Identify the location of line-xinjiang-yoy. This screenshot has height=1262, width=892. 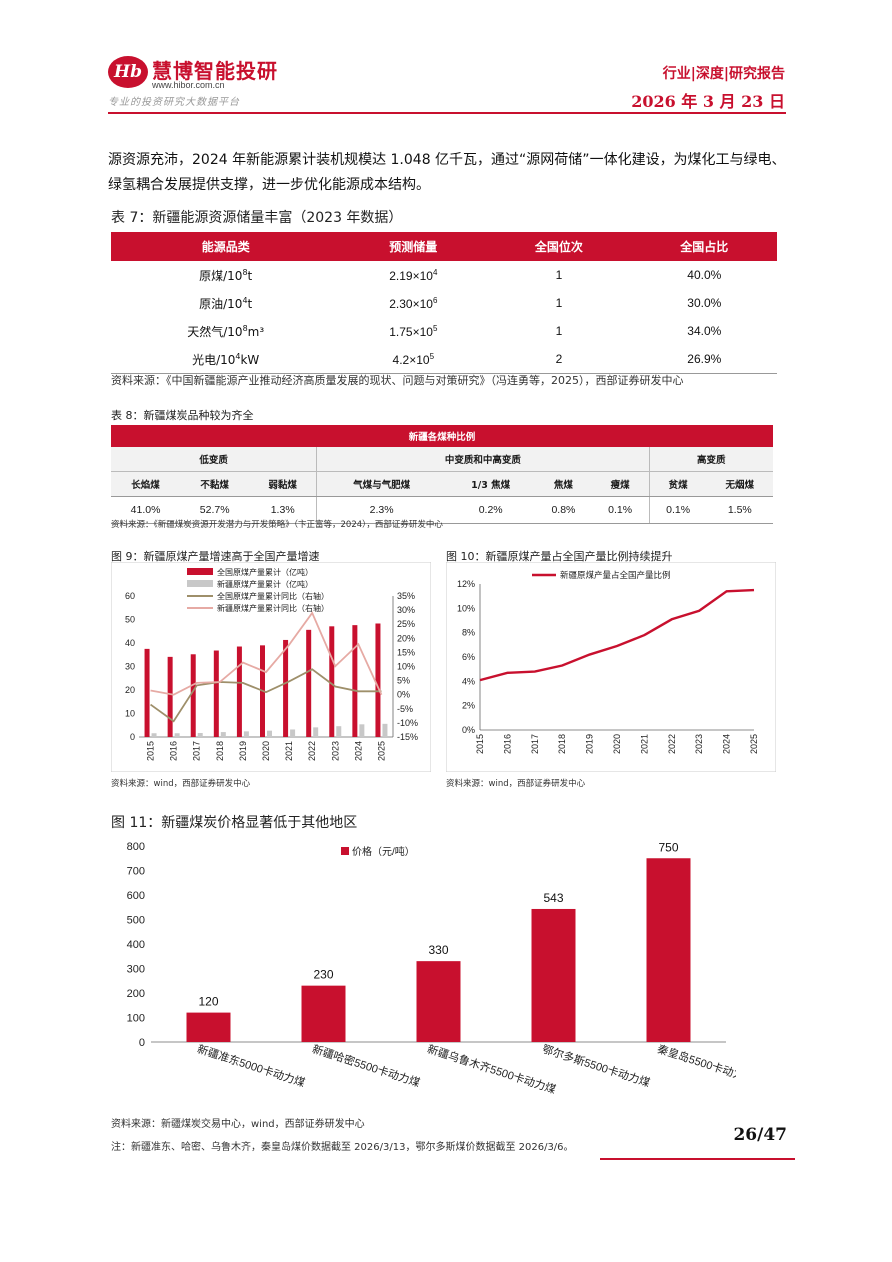
(266, 653).